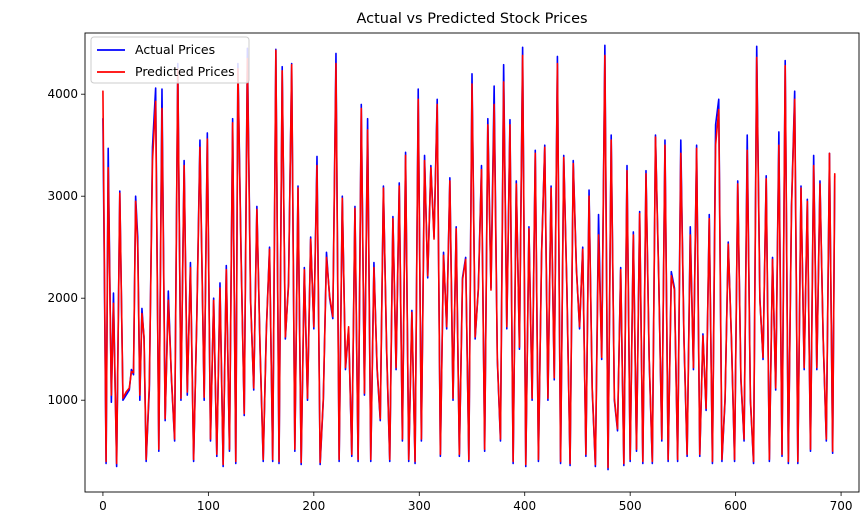  I want to click on legend: Actual Prices Predicted Prices, so click(170, 60).